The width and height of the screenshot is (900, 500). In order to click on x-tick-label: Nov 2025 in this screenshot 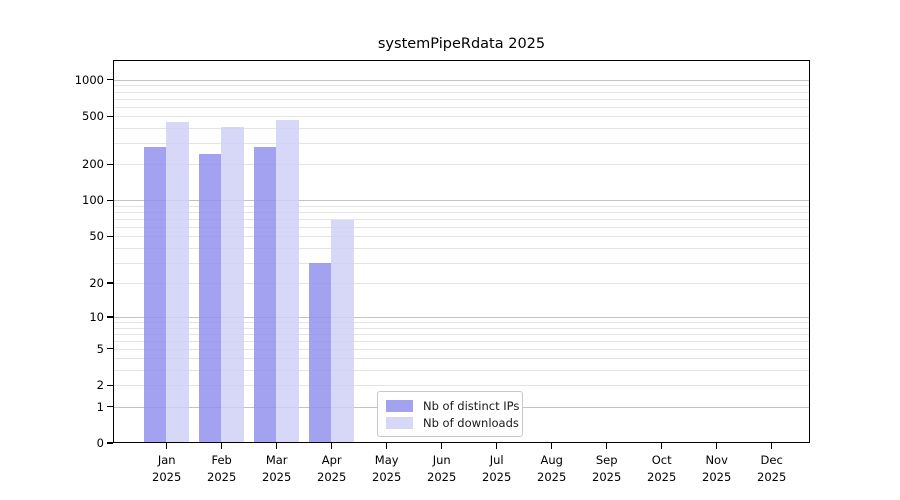, I will do `click(717, 468)`.